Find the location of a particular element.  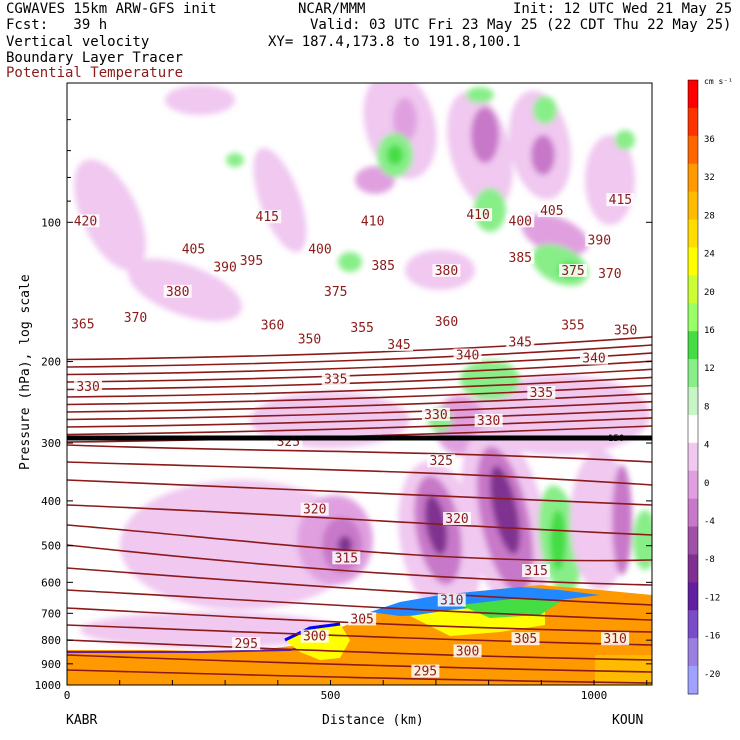

y-tick-label: 100 is located at coordinates (51, 222).